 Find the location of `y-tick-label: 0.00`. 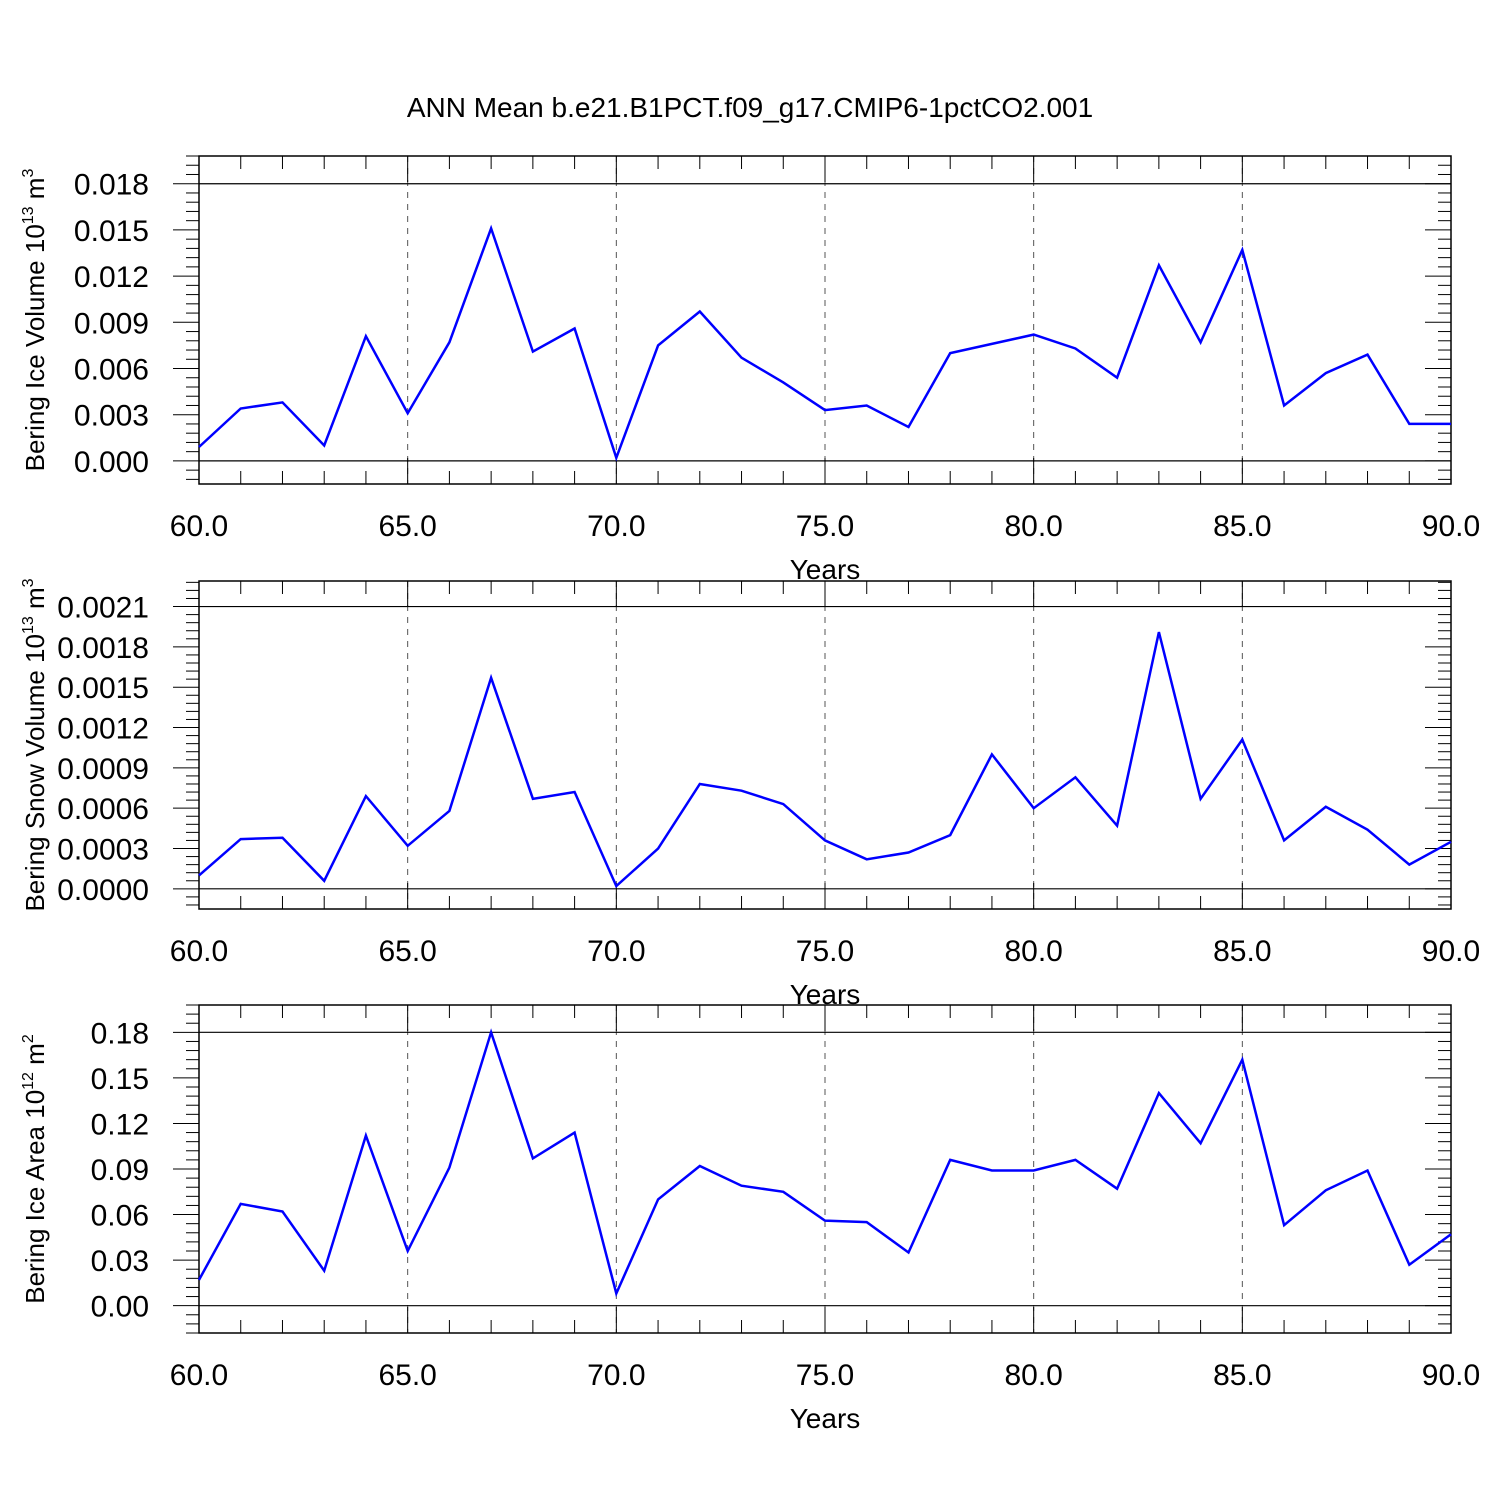

y-tick-label: 0.00 is located at coordinates (120, 1307).